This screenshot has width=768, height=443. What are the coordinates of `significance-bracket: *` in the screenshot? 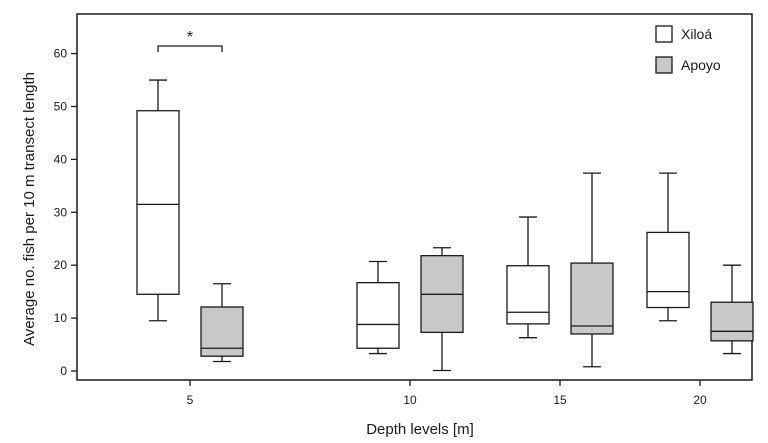 It's located at (190, 40).